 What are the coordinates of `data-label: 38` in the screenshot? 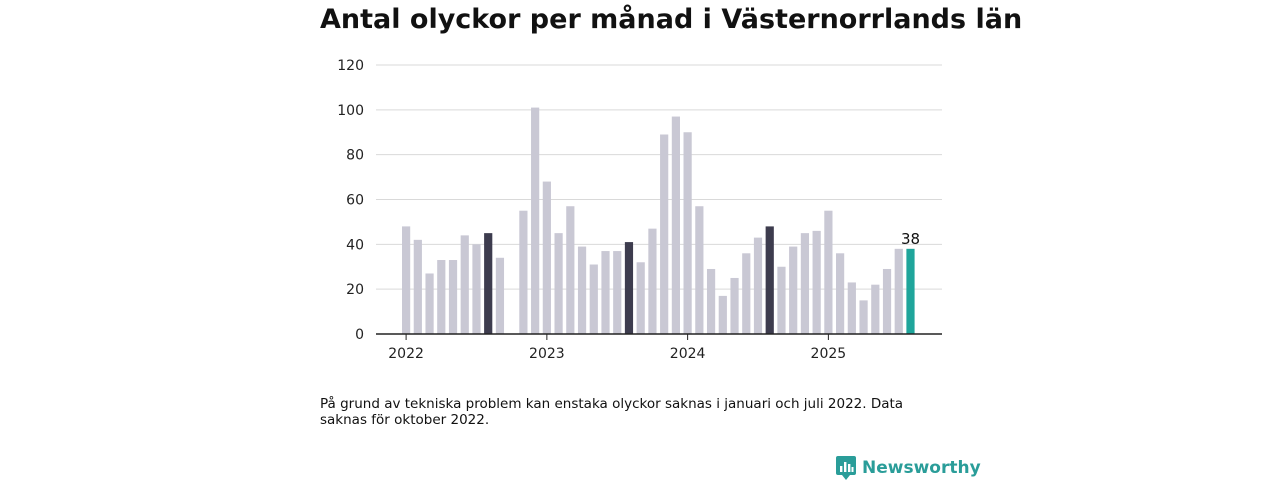 It's located at (910, 239).